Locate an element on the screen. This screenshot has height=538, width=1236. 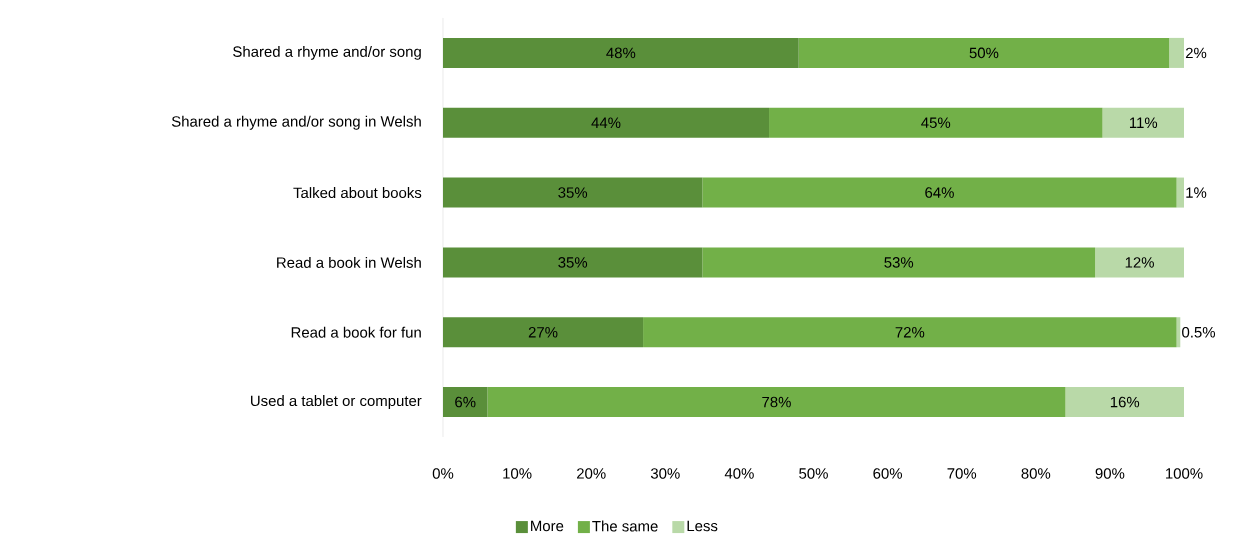
data-label: 72% is located at coordinates (910, 332).